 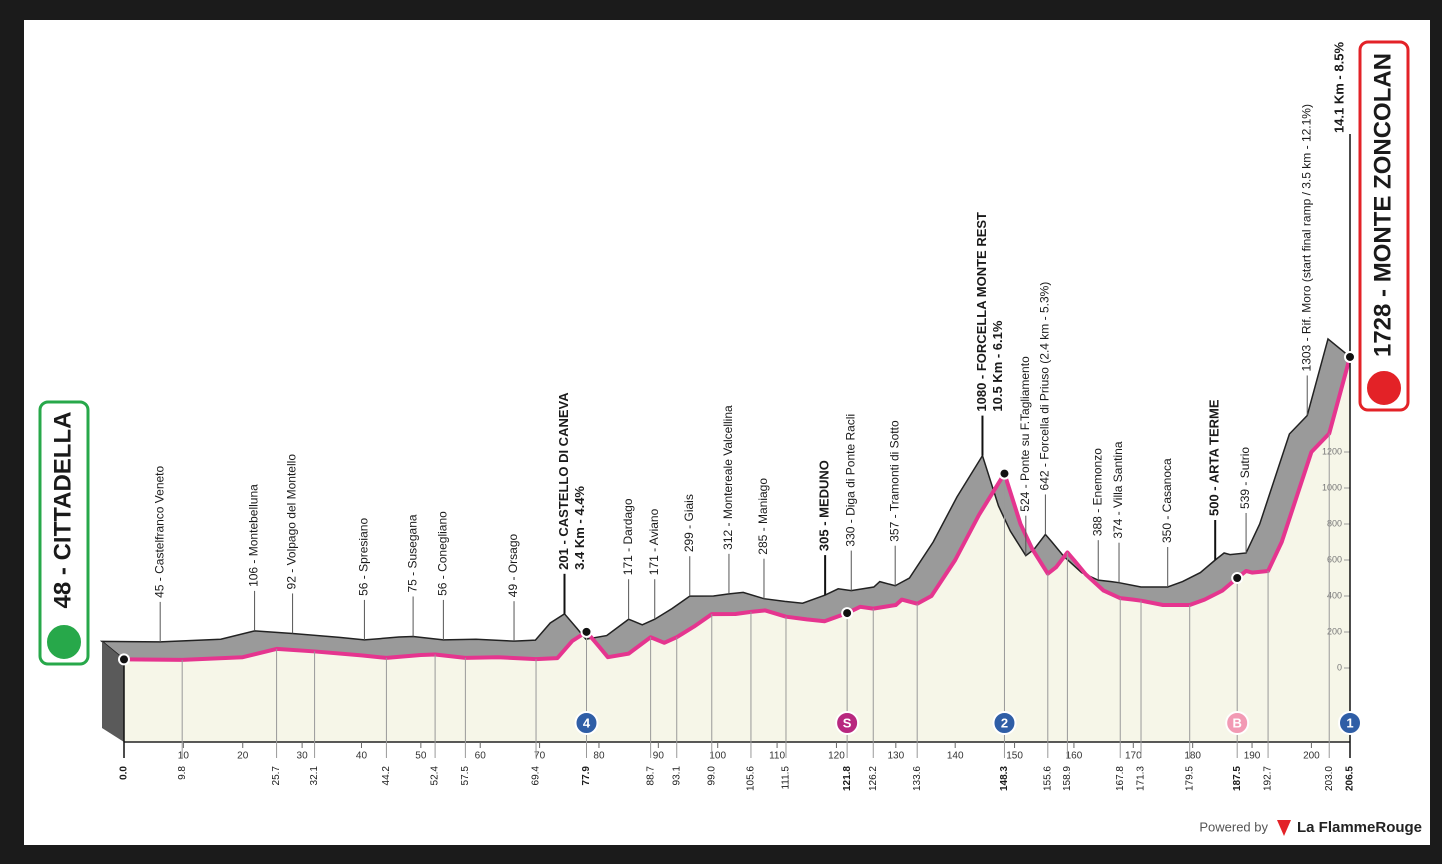 I want to click on finish-km: 206.5, so click(x=1350, y=778).